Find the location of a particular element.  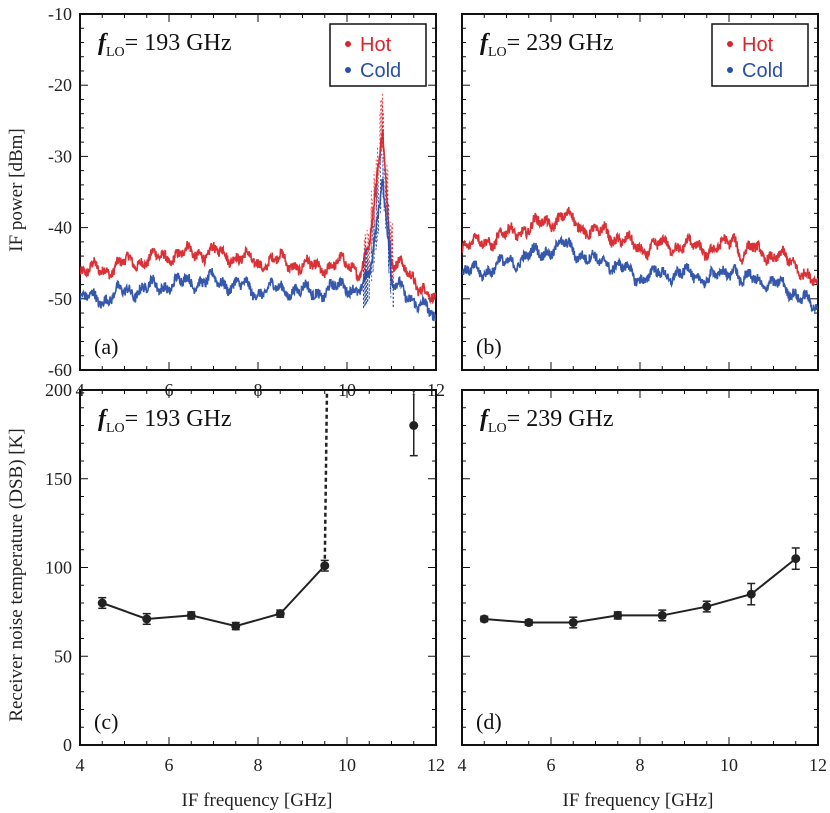

y-axis-label-bottom: Receiver noise temperature (DSB) [K] is located at coordinates (16, 574).